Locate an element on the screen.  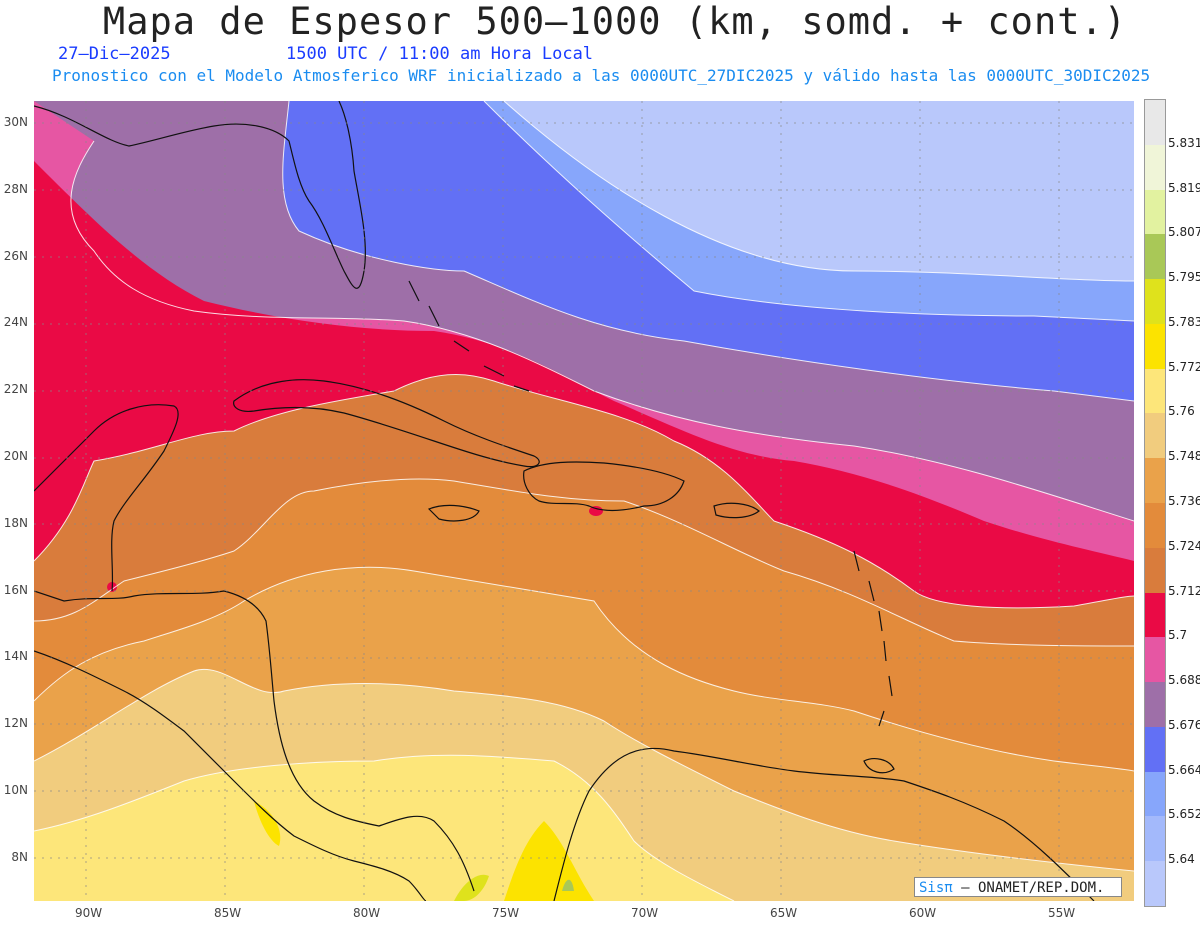
lat-label: 12N is located at coordinates (15, 723).